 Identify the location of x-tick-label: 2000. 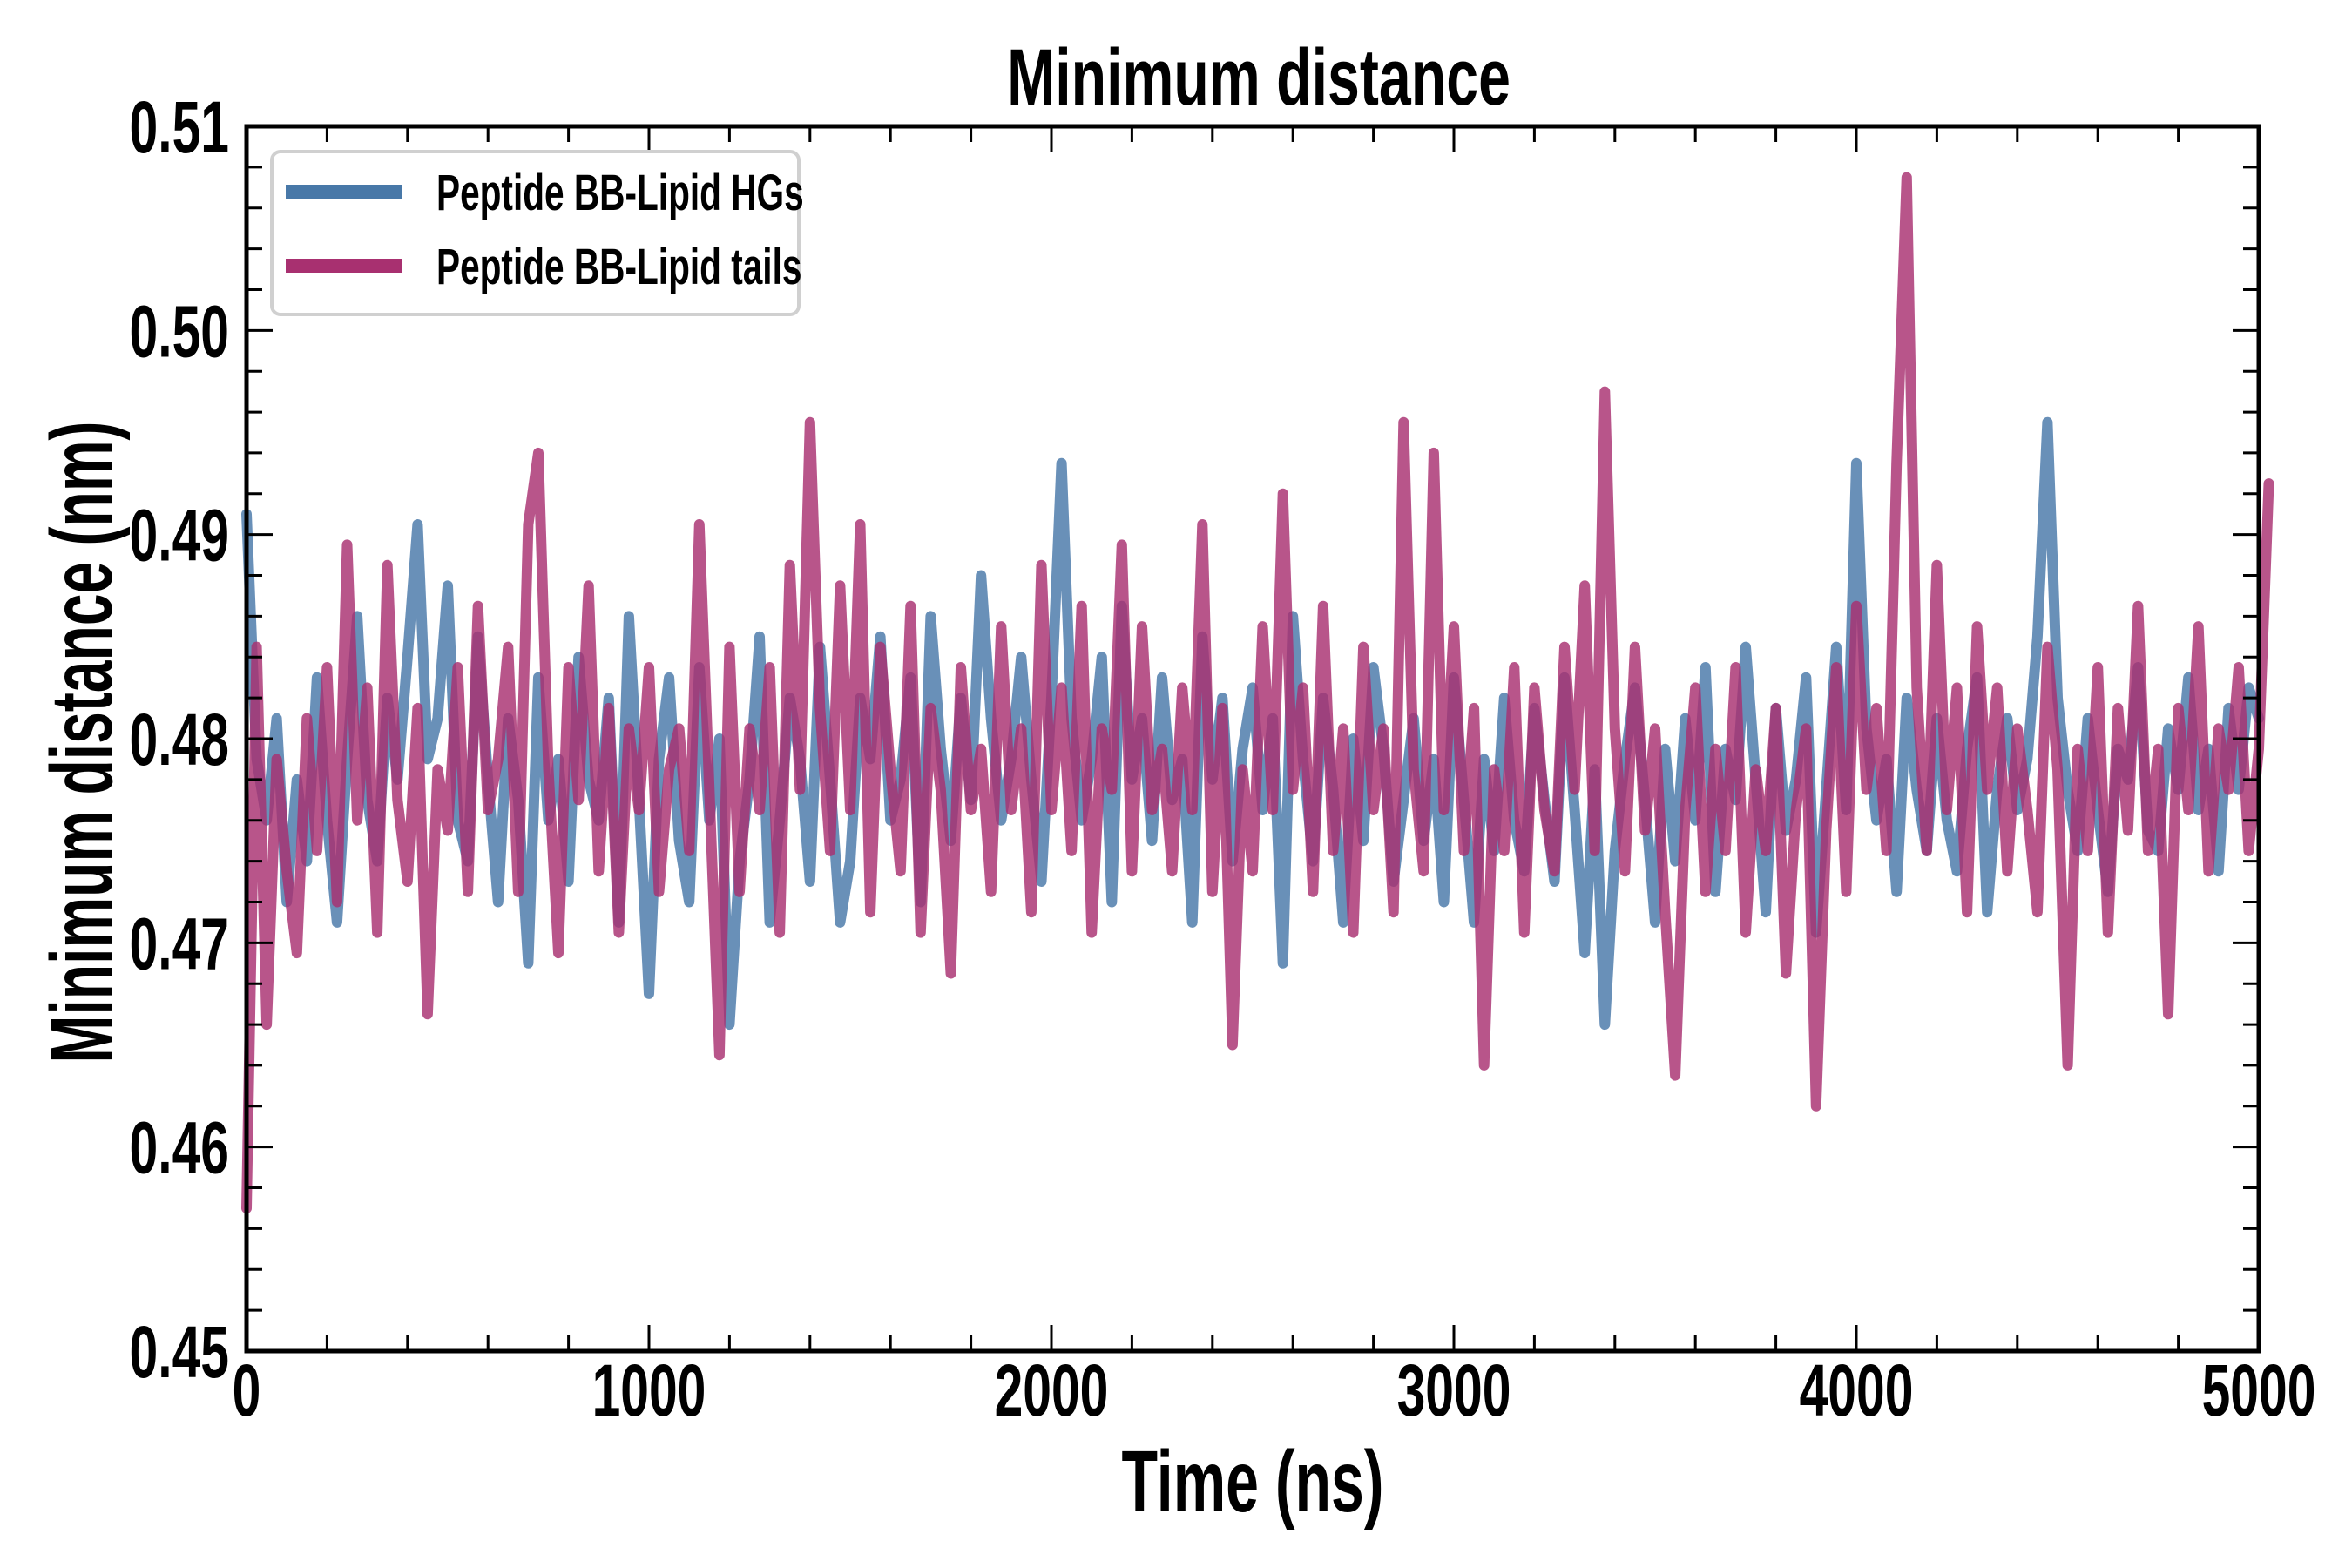
(1052, 1391).